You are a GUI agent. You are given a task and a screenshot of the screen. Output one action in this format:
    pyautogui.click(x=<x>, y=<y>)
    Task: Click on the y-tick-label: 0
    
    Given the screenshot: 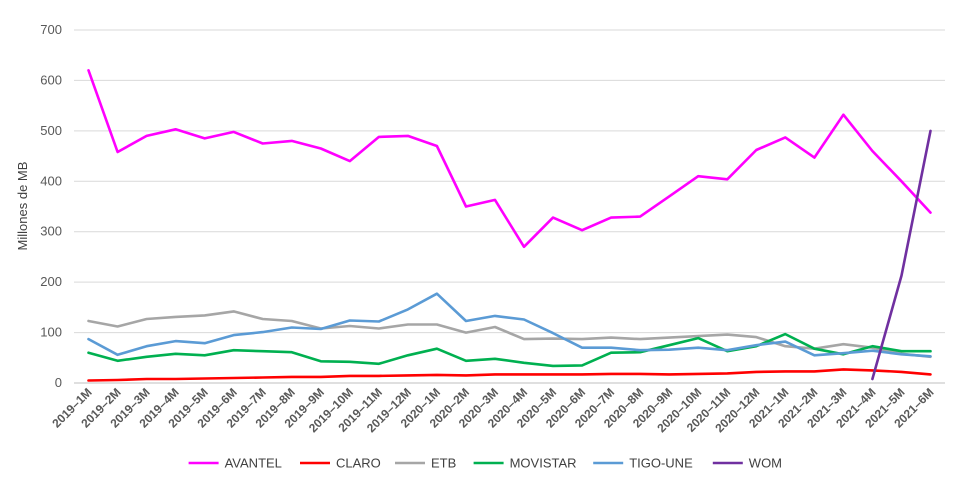 What is the action you would take?
    pyautogui.click(x=58, y=382)
    